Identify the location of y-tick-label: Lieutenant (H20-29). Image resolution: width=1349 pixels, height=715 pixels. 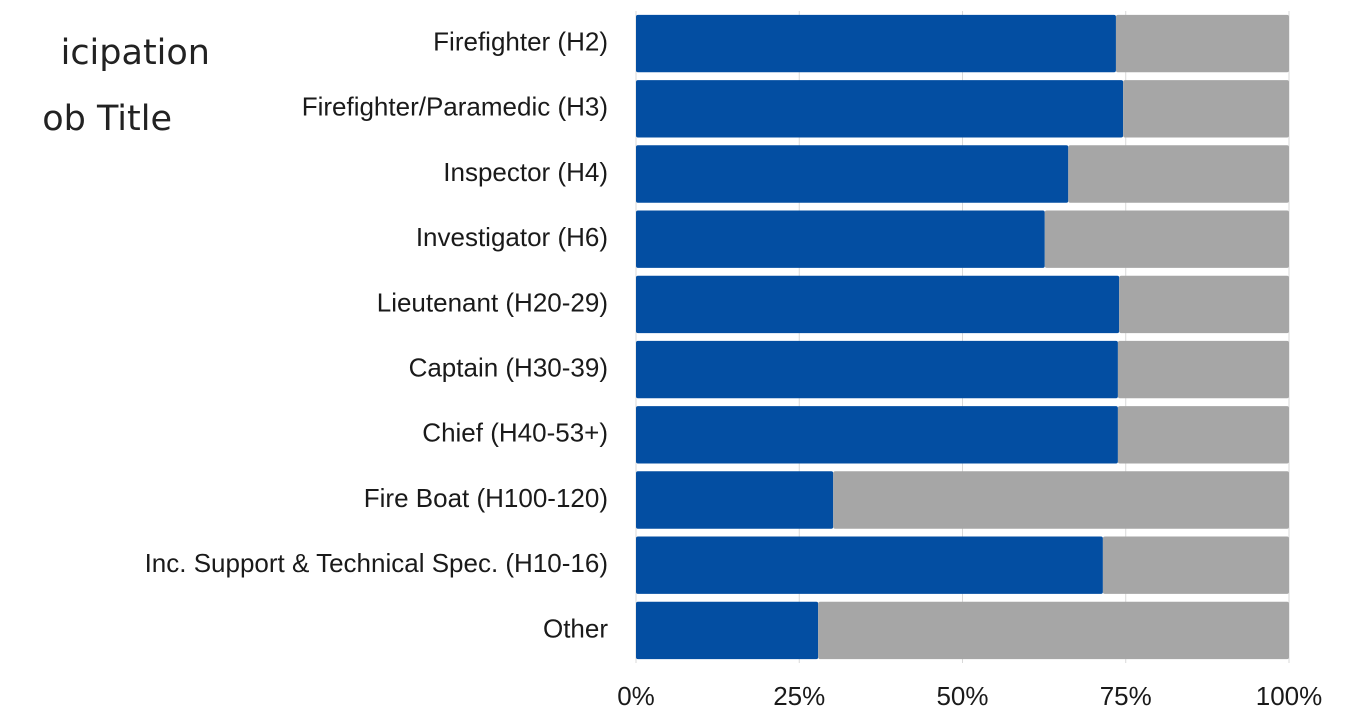
(492, 302).